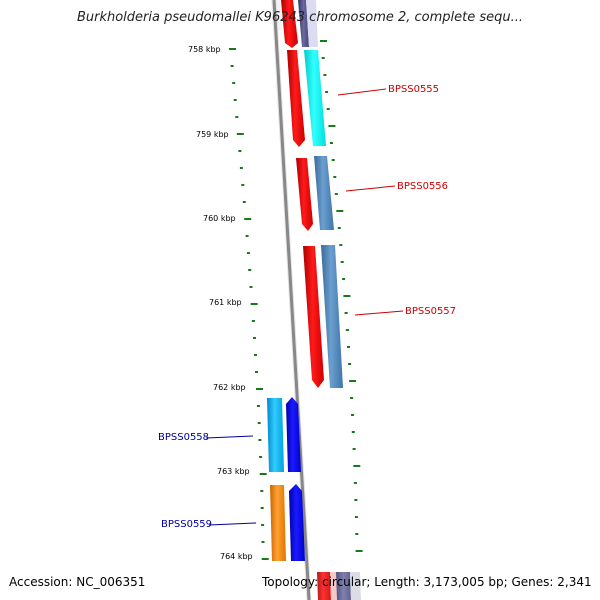 The width and height of the screenshot is (600, 600). What do you see at coordinates (186, 524) in the screenshot?
I see `gene-label-bpss0559: BPSS0559` at bounding box center [186, 524].